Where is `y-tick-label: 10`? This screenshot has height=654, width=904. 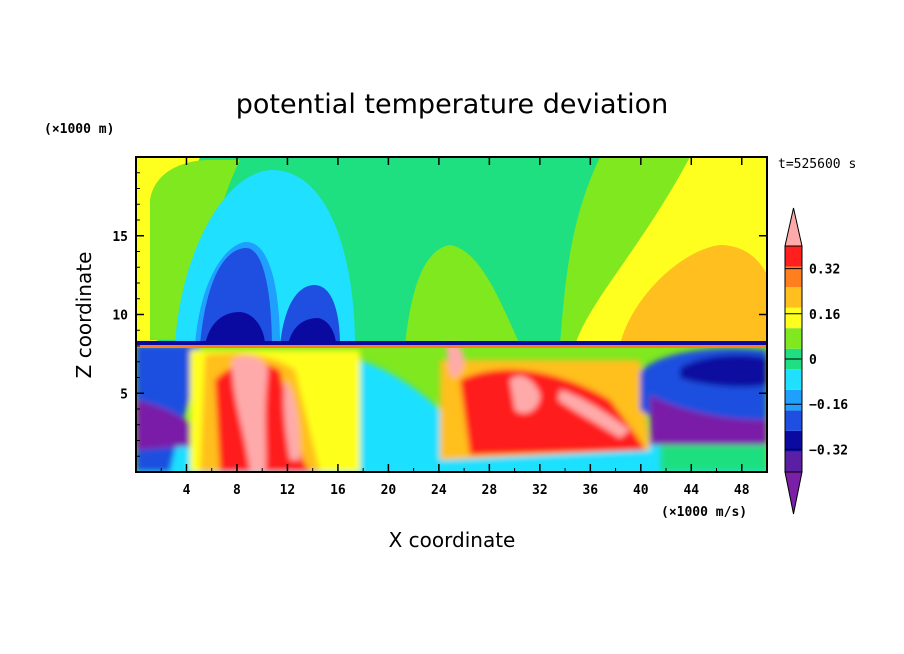 y-tick-label: 10 is located at coordinates (120, 316).